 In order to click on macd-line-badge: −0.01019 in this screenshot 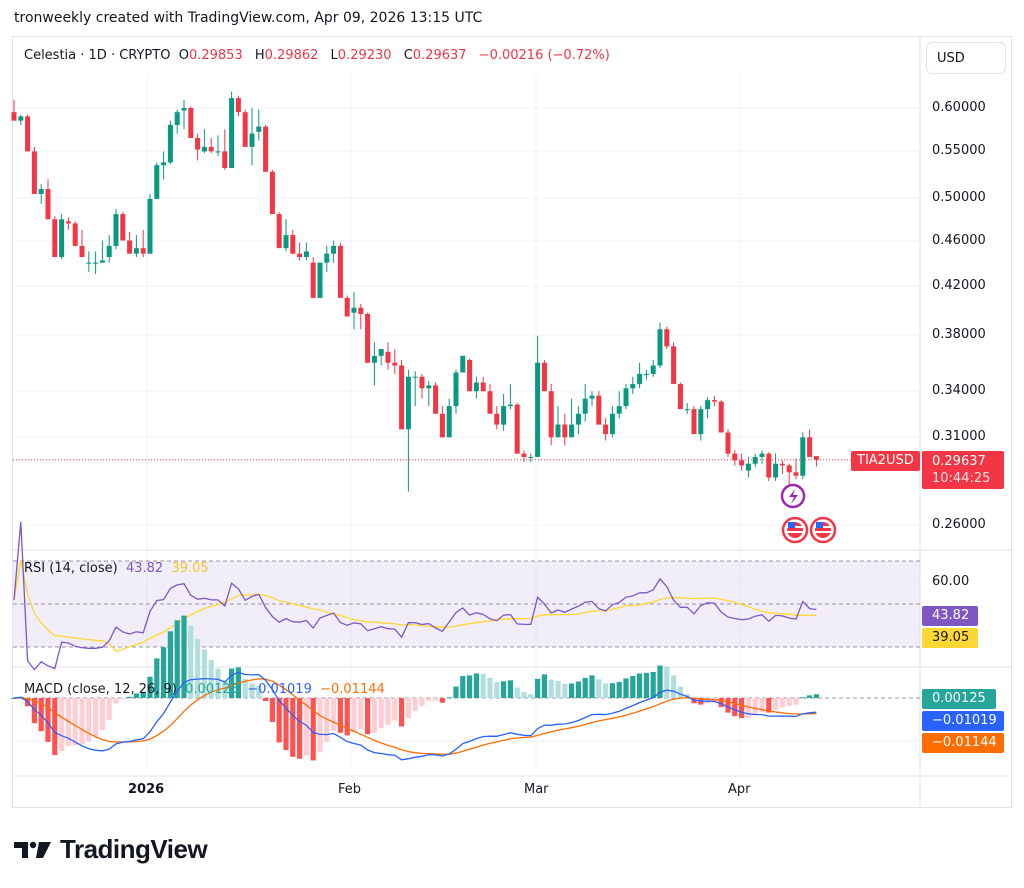, I will do `click(963, 721)`.